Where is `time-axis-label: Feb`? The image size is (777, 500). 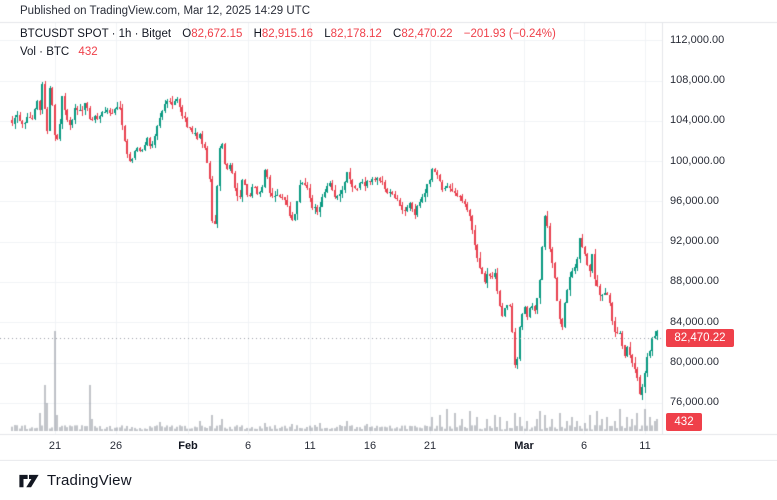 time-axis-label: Feb is located at coordinates (188, 446).